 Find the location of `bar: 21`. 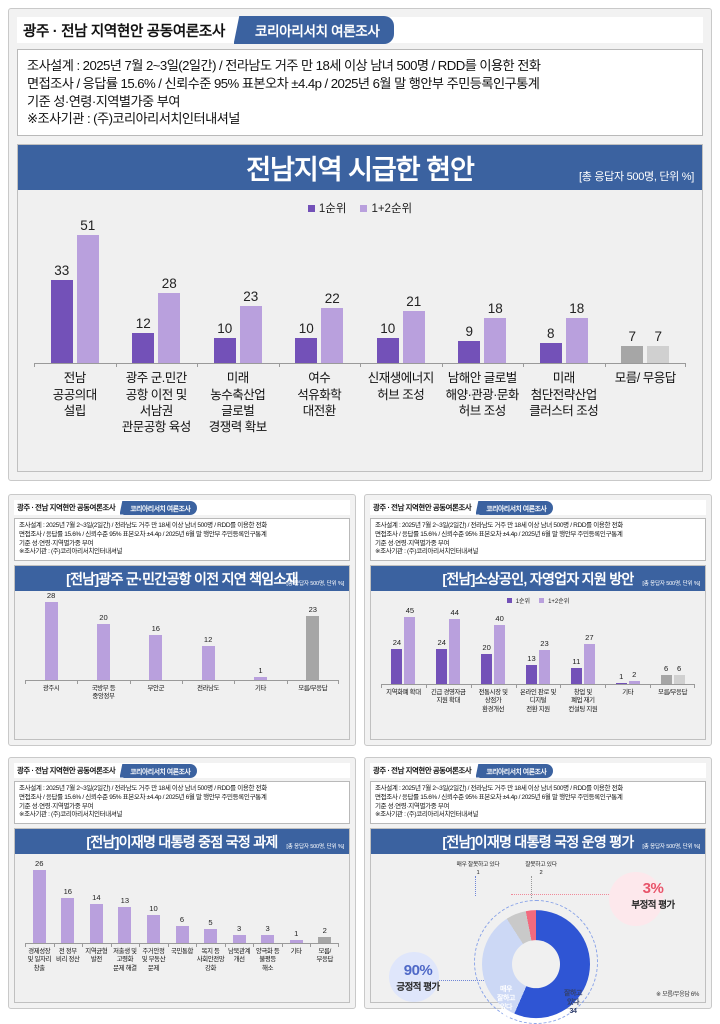

bar: 21 is located at coordinates (413, 329).